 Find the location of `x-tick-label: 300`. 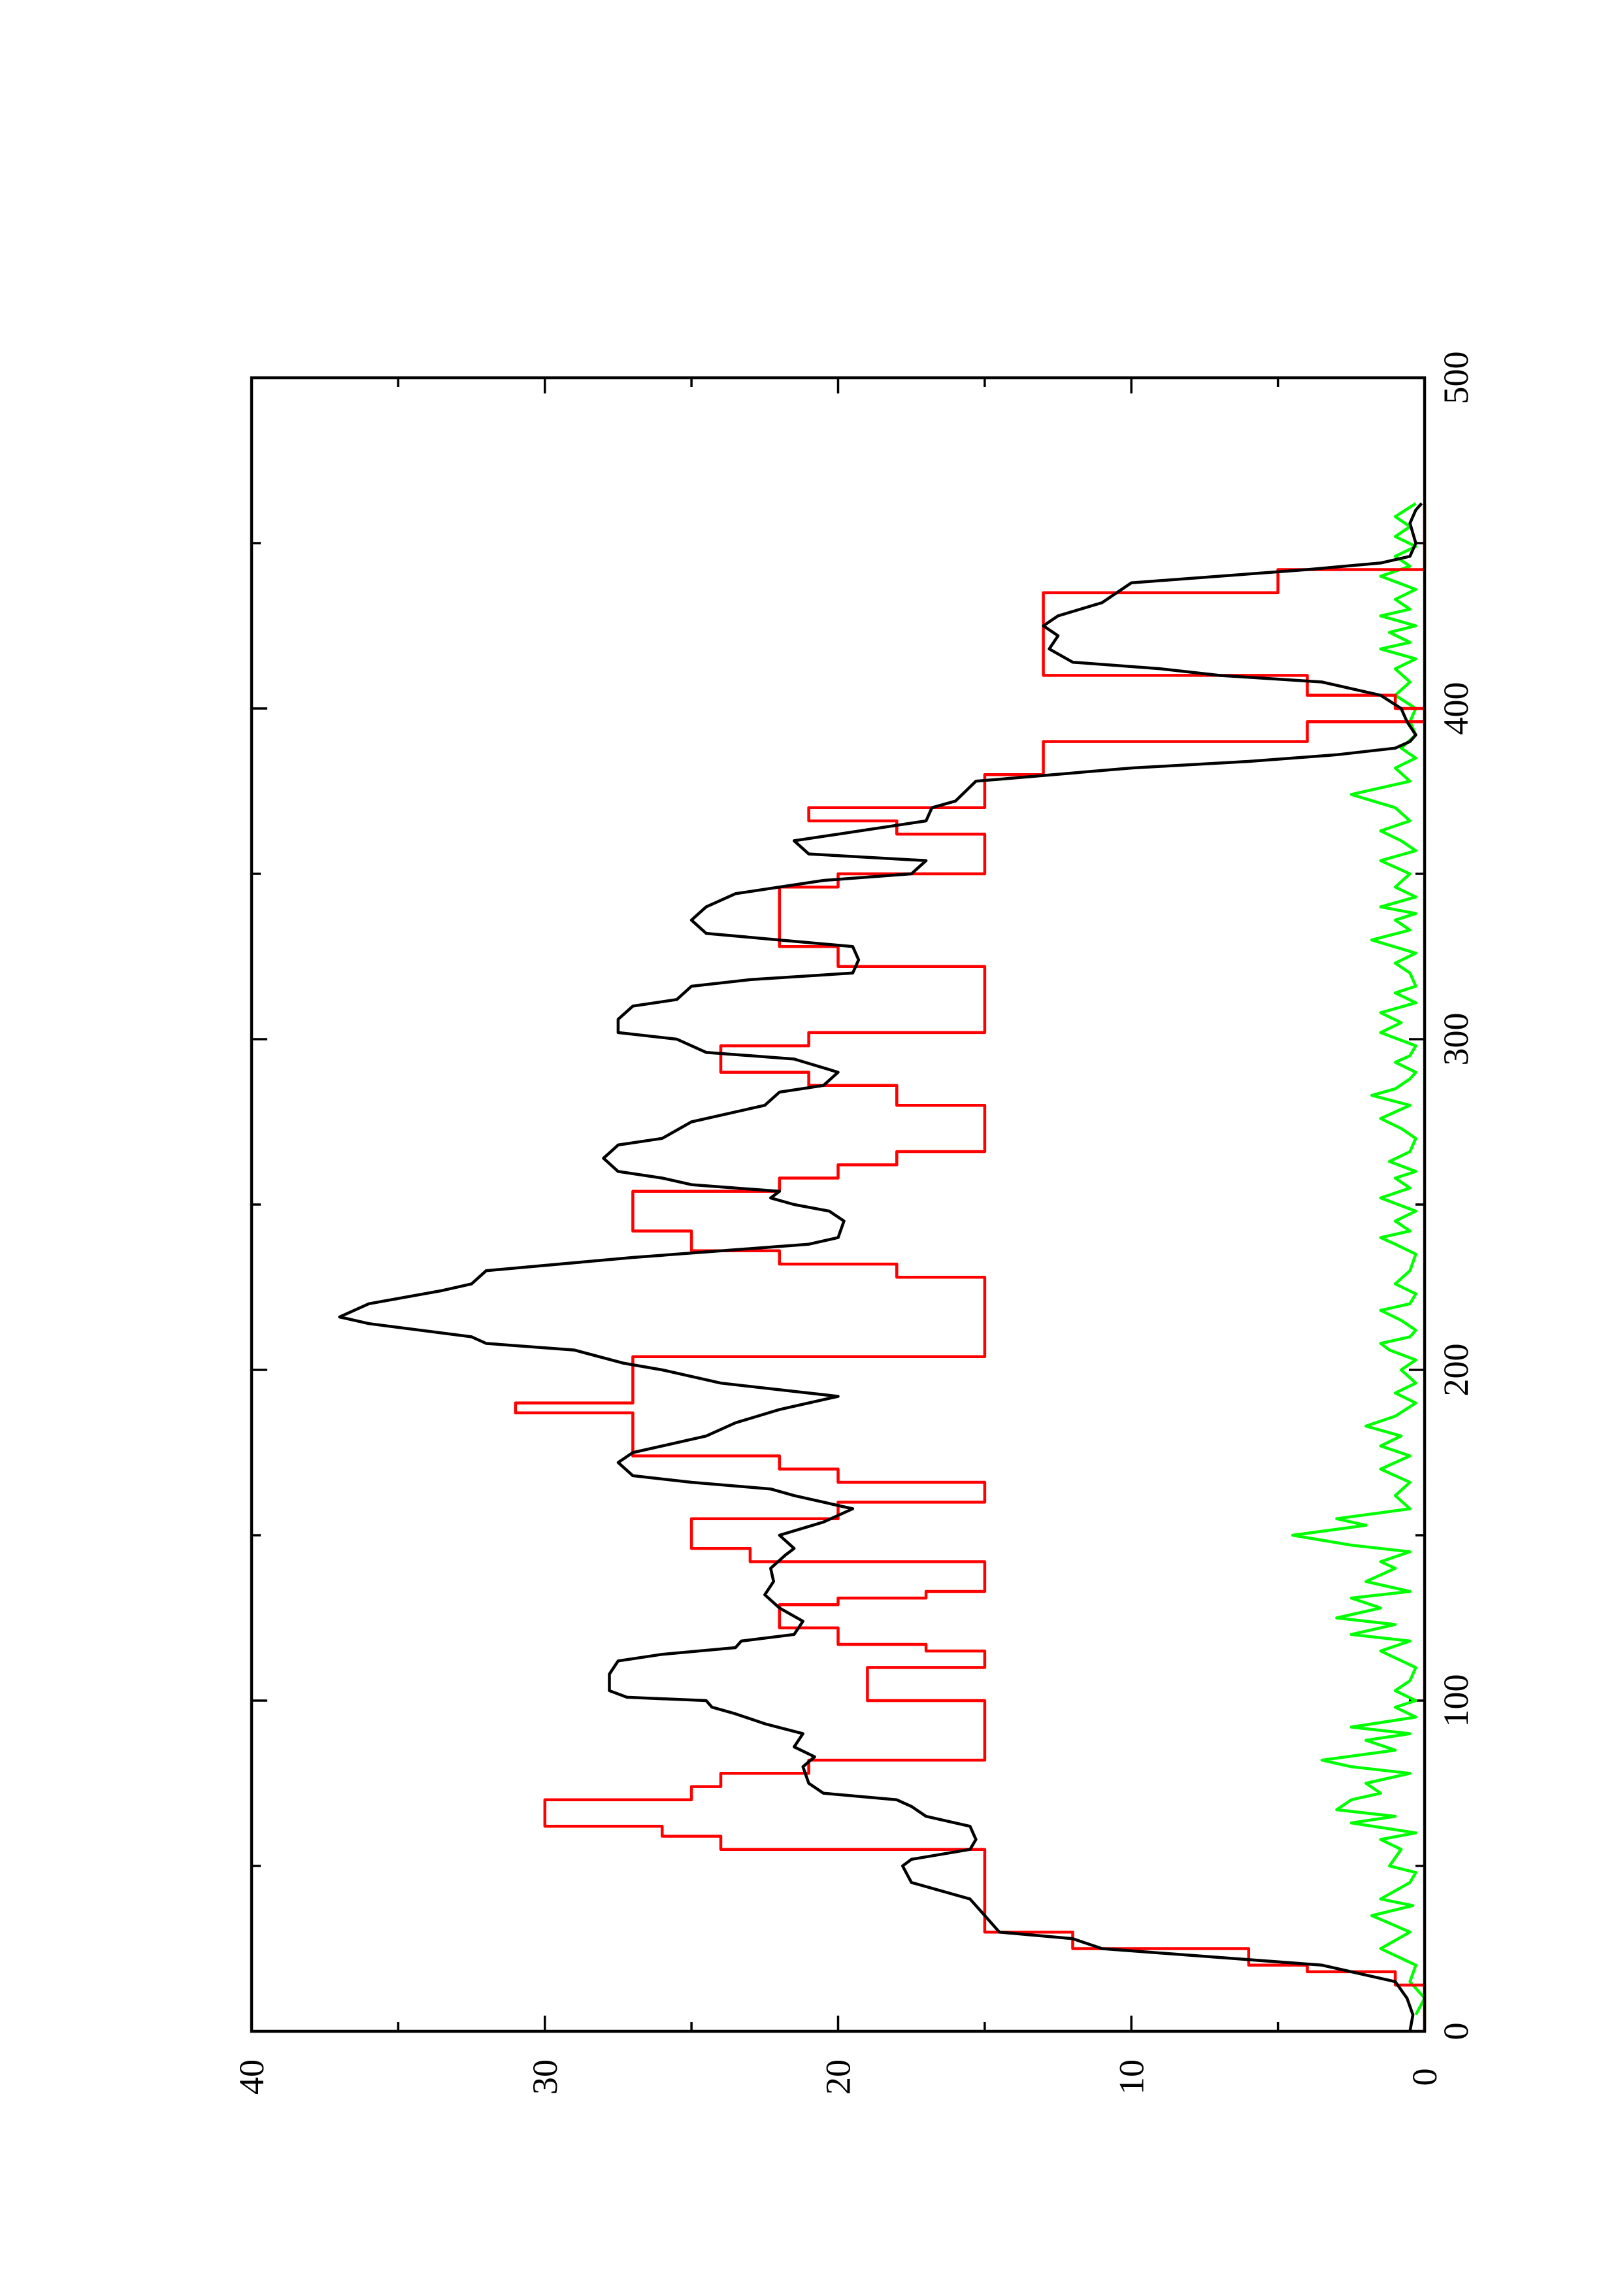

x-tick-label: 300 is located at coordinates (1456, 1039).